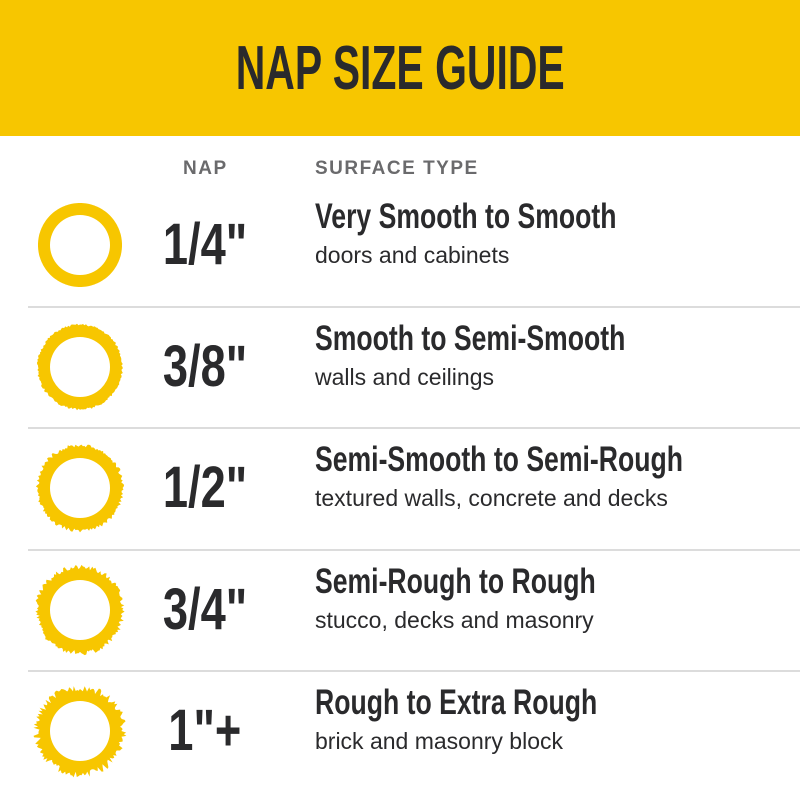 The image size is (800, 800). I want to click on nap-size: 1/2", so click(205, 487).